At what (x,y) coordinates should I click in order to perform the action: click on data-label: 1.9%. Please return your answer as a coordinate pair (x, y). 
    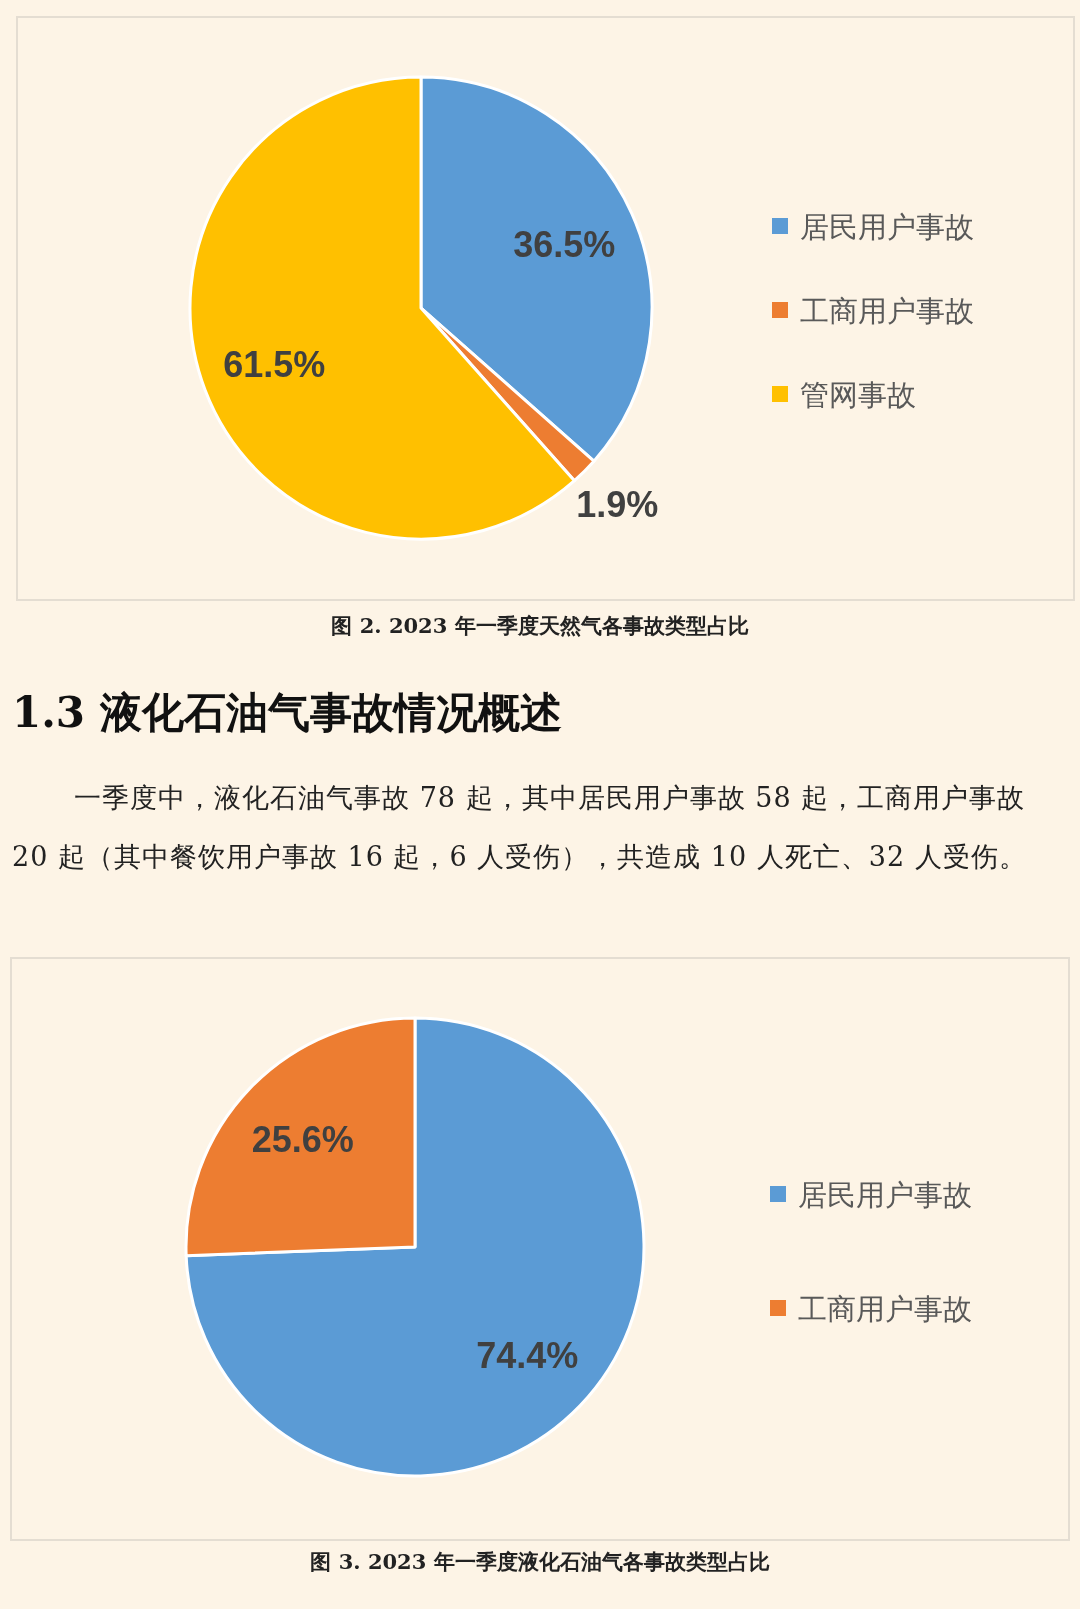
    Looking at the image, I should click on (617, 504).